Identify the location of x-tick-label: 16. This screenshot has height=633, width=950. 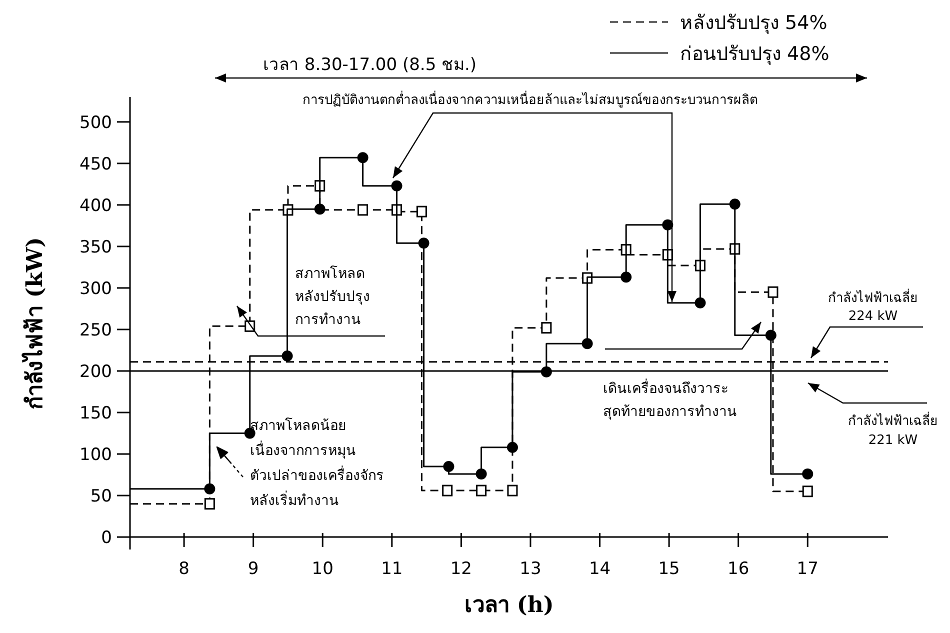
(739, 569).